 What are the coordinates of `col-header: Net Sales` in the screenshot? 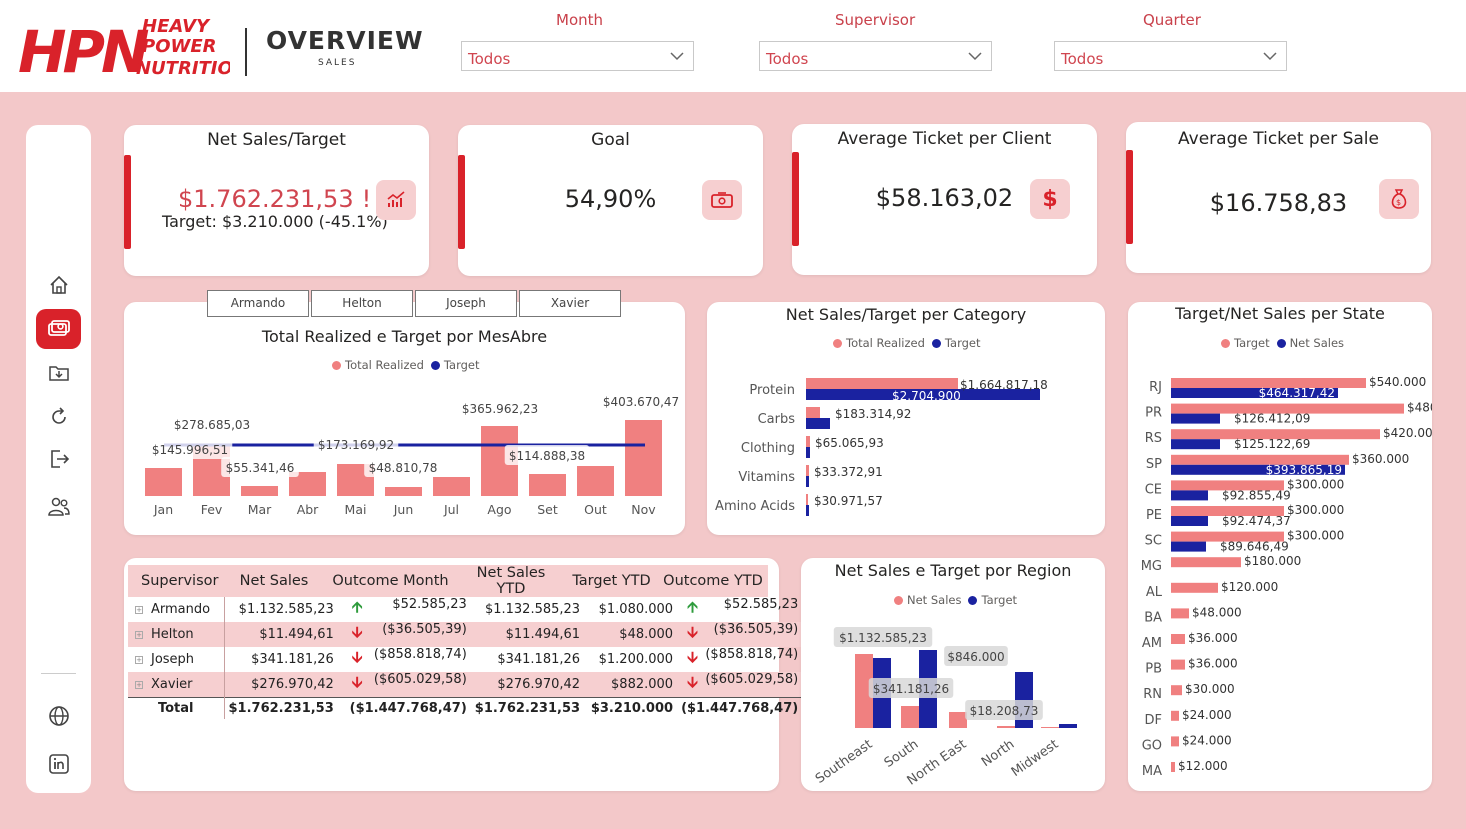 It's located at (274, 581).